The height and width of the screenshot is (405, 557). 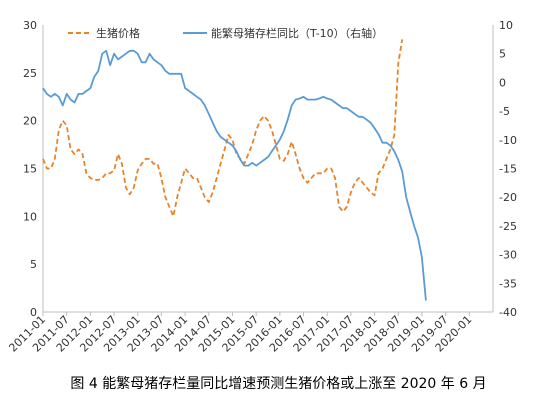 I want to click on left-tick-label: 30, so click(x=30, y=25).